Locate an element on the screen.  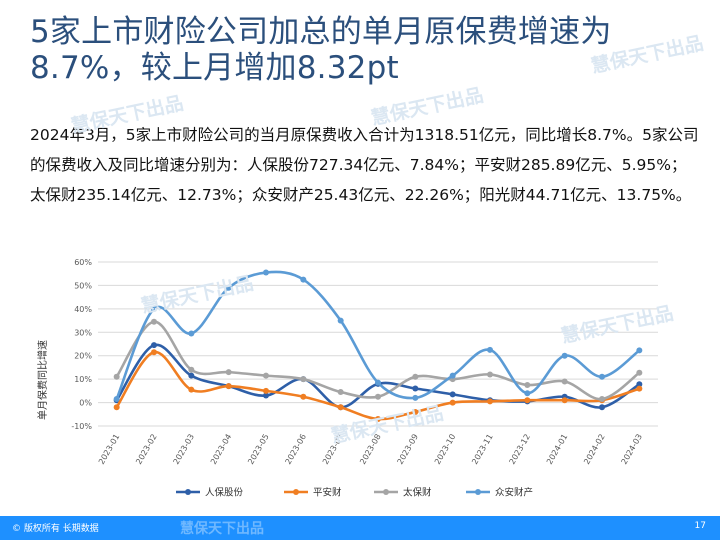
x-tick-label: 2024-03 is located at coordinates (632, 449).